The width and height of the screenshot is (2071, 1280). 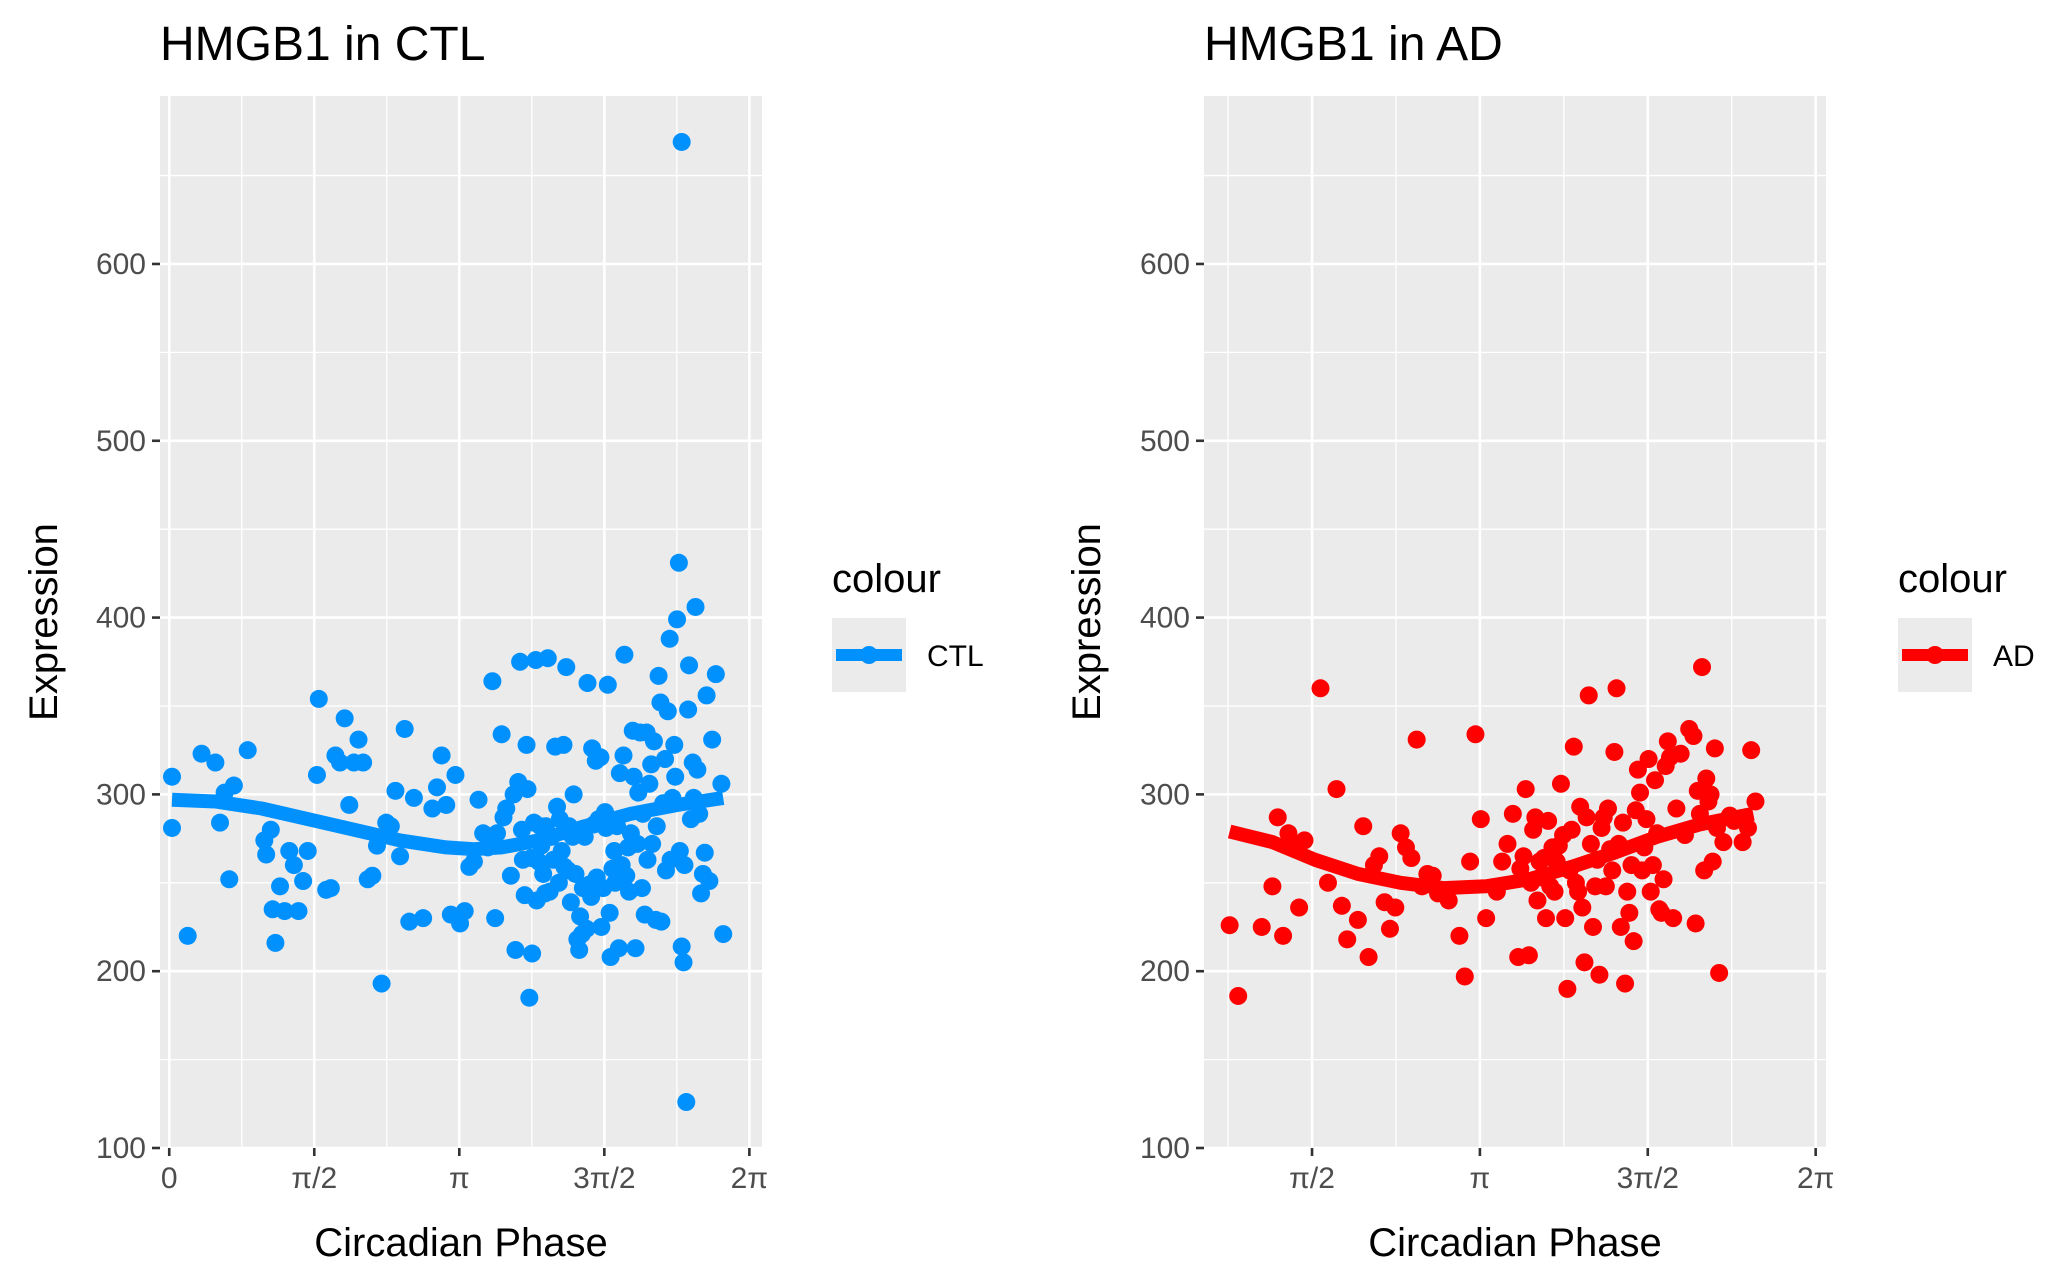 What do you see at coordinates (1165, 618) in the screenshot?
I see `y-tick-label: 400` at bounding box center [1165, 618].